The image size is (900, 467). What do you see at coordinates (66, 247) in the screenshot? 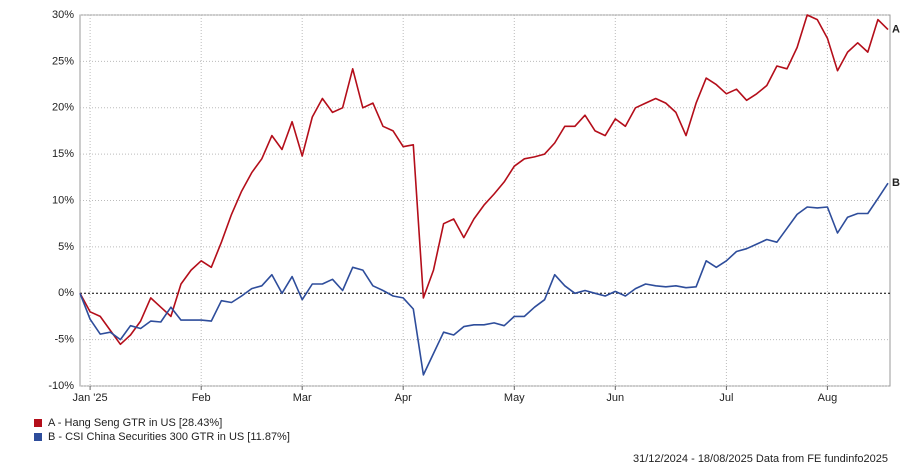
I see `y-tick-label: 5%` at bounding box center [66, 247].